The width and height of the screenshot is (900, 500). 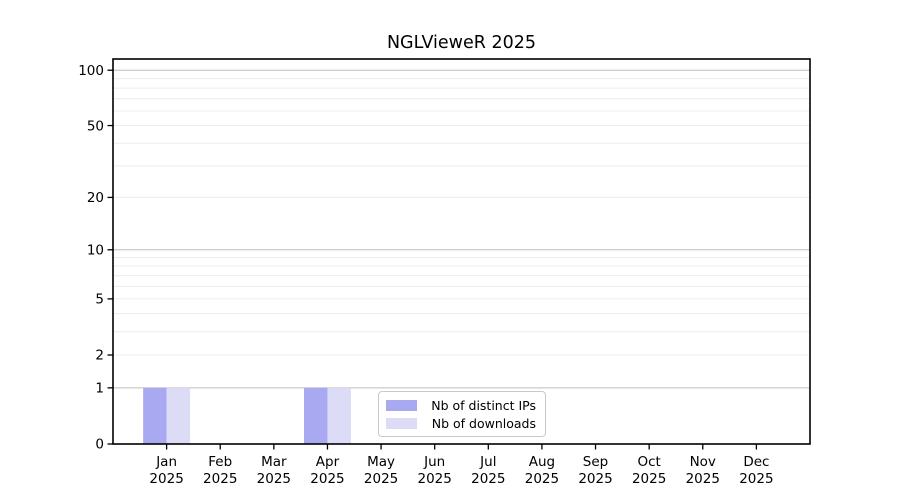 I want to click on chart-title: NGLVieweR 2025, so click(x=461, y=43).